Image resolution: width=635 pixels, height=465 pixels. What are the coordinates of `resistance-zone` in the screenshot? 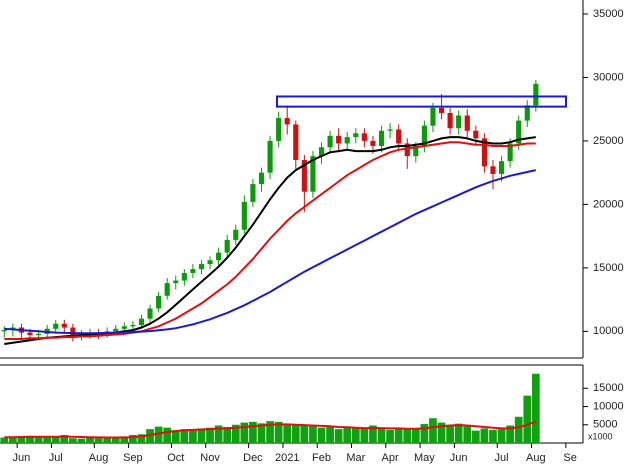 It's located at (421, 101).